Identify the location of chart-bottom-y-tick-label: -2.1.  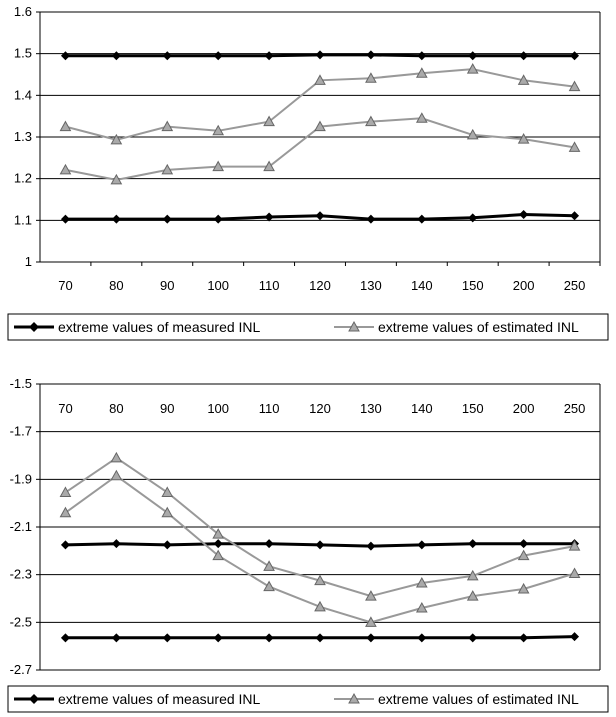
(21, 526).